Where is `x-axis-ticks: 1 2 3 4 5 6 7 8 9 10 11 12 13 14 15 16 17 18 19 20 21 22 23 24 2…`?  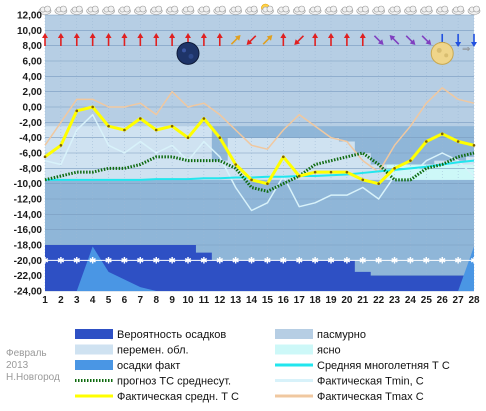 x-axis-ticks: 1 2 3 4 5 6 7 8 9 10 11 12 13 14 15 16 17 18 19 20 21 22 23 24 2… is located at coordinates (261, 300).